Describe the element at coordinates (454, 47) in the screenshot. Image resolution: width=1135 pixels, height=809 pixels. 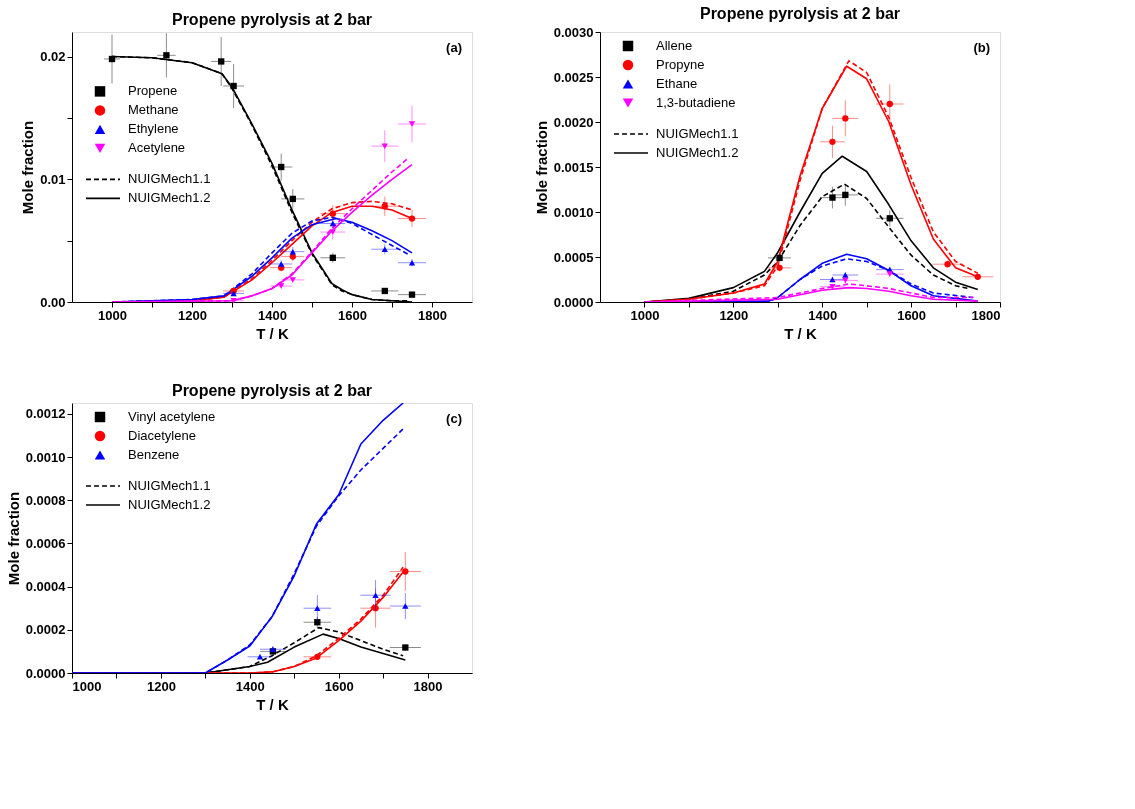
I see `annotation: (a)` at that location.